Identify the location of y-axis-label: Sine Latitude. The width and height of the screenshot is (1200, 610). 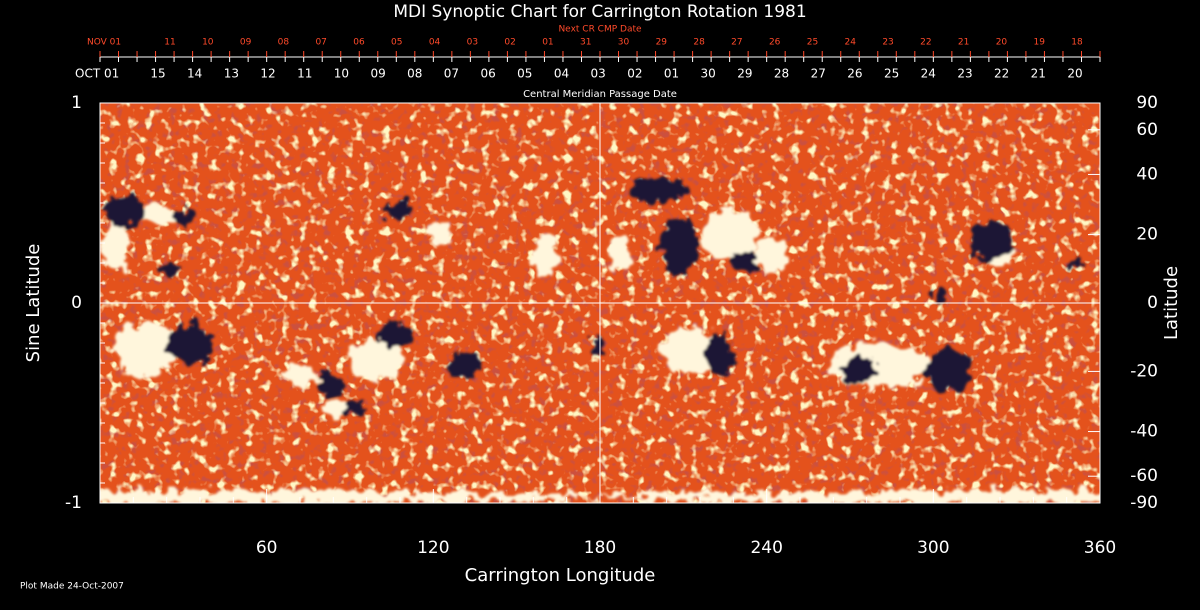
(33, 303).